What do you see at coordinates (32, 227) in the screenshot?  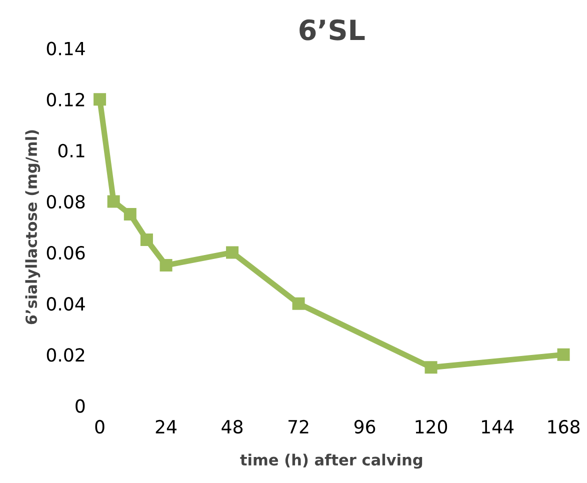 I see `y-axis-title: 6’sialyllactose (mg/ml)` at bounding box center [32, 227].